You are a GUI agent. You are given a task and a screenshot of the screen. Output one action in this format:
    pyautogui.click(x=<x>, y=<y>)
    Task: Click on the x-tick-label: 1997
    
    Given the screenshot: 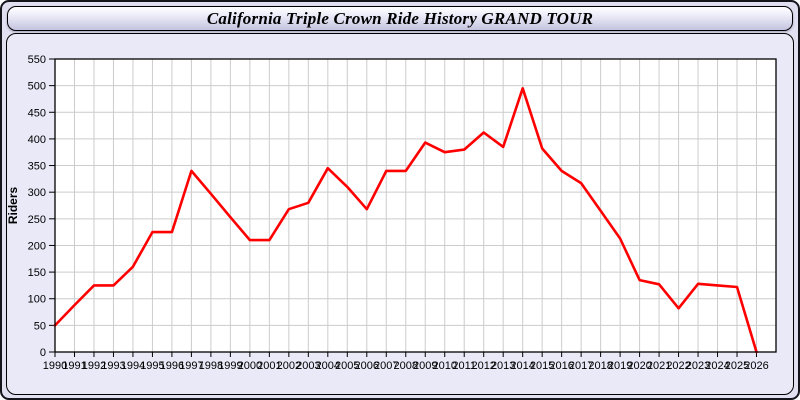 What is the action you would take?
    pyautogui.click(x=191, y=366)
    